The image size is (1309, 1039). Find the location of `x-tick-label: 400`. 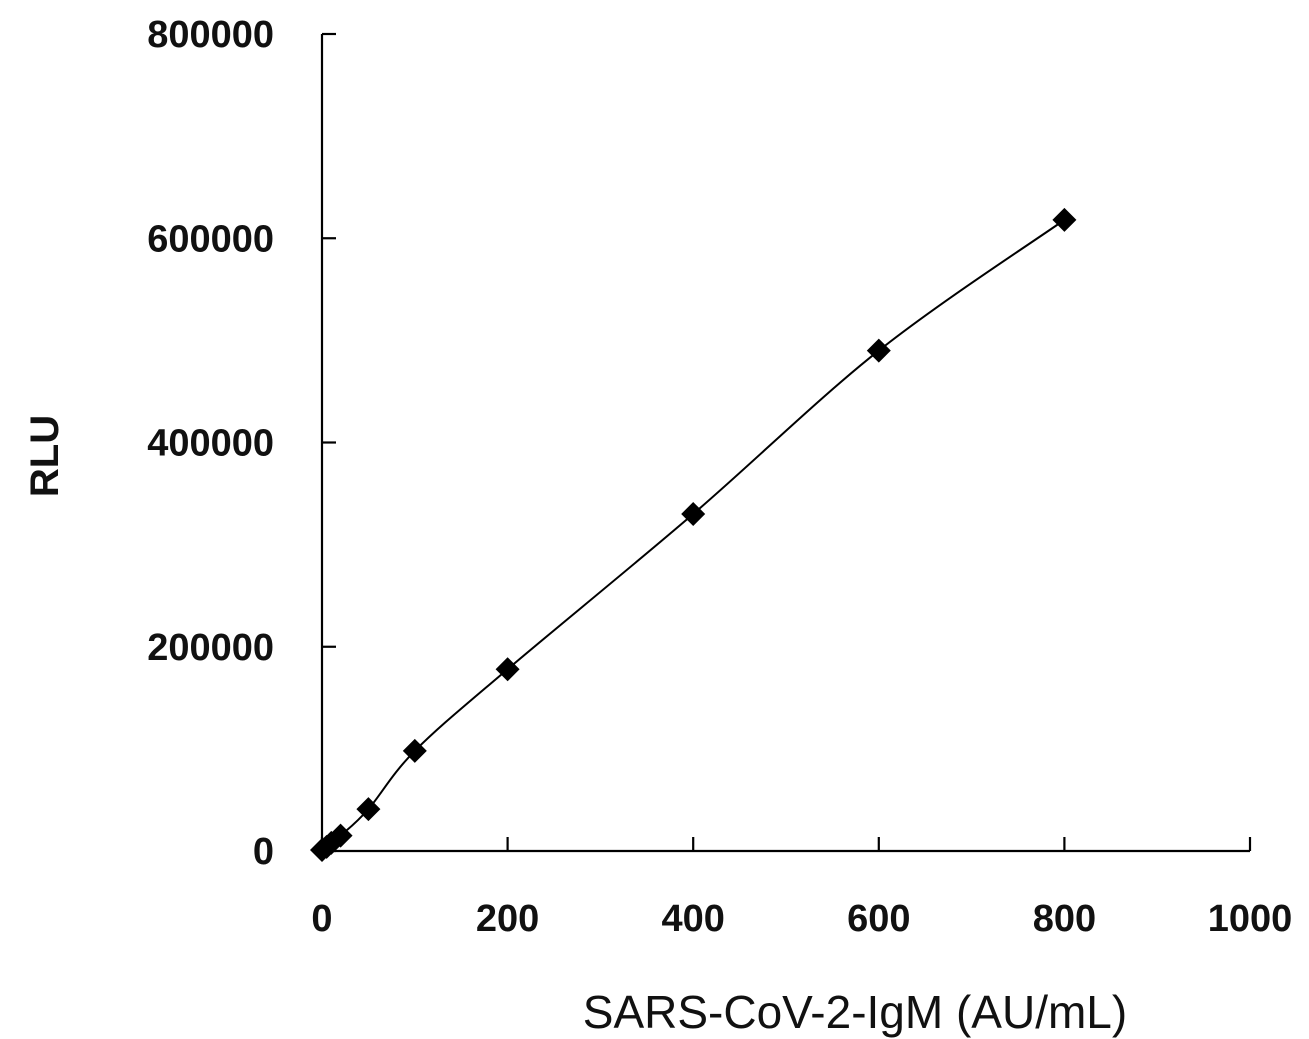

x-tick-label: 400 is located at coordinates (692, 919).